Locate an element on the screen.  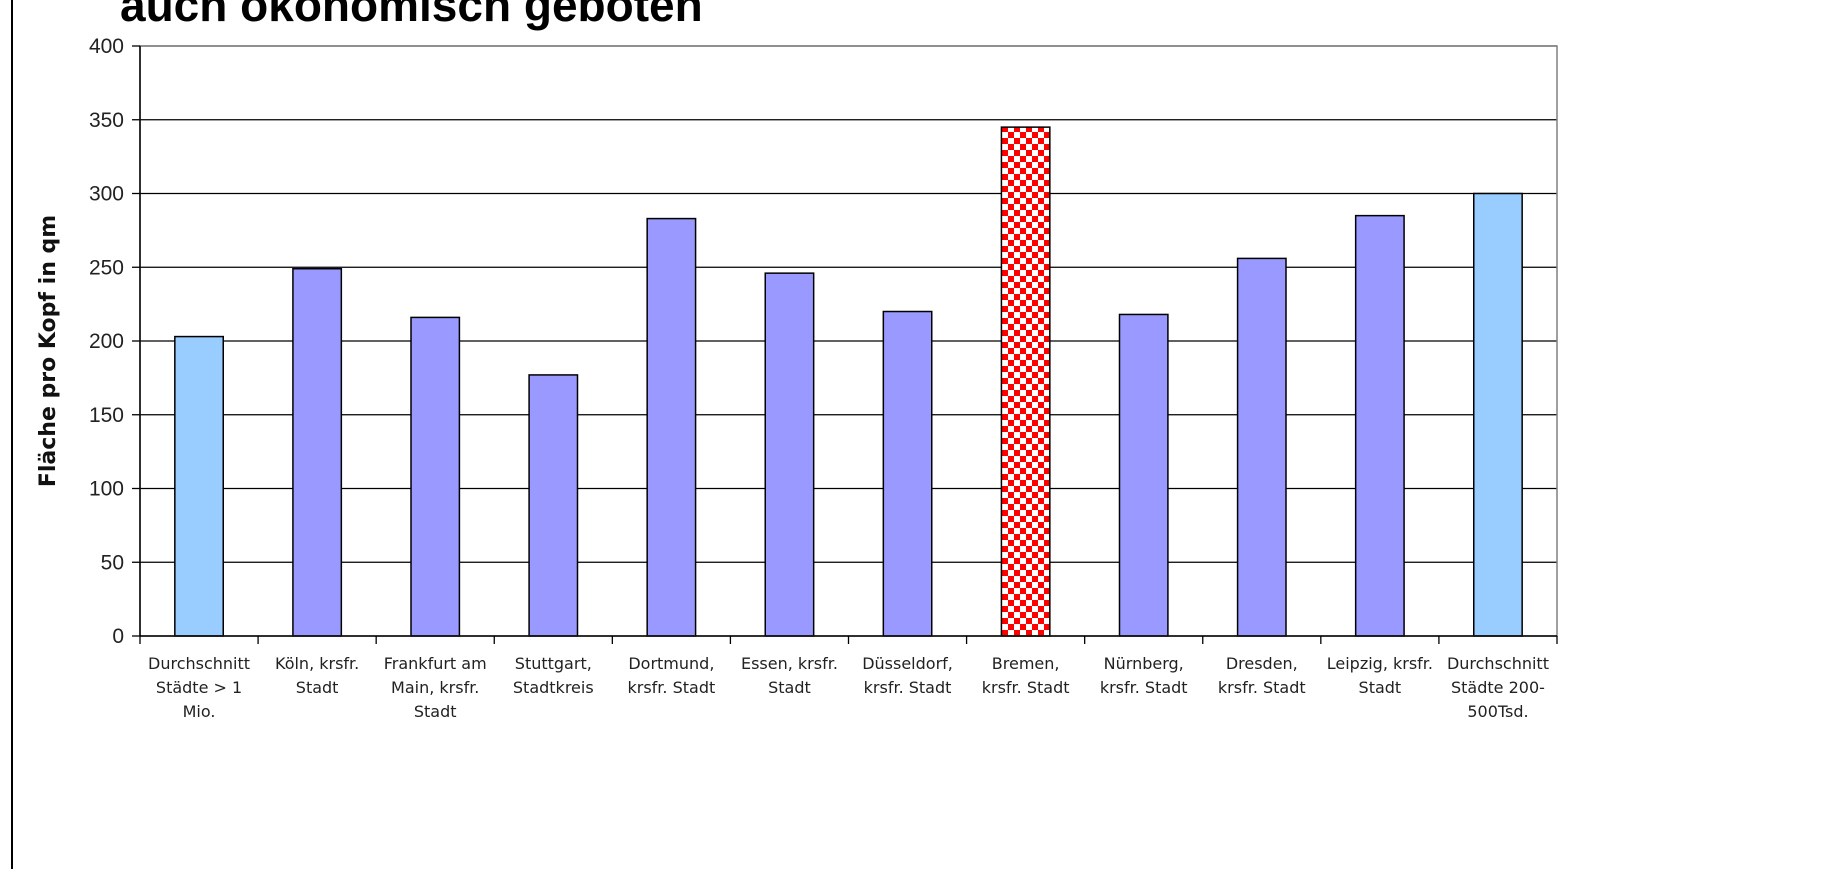
slide-left-border is located at coordinates (12, 434).